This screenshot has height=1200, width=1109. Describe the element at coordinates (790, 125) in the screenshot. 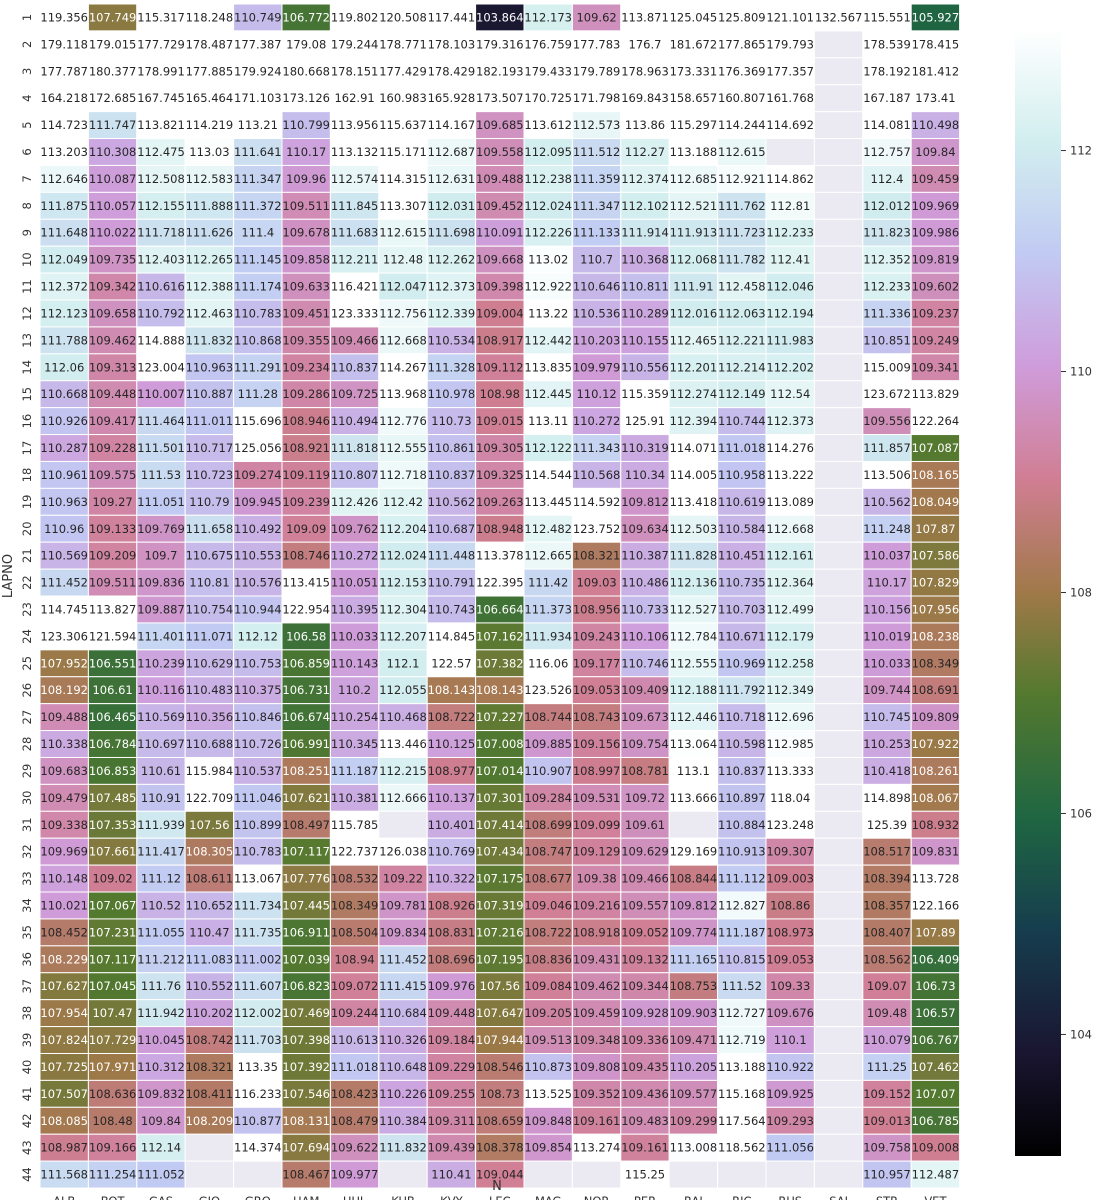

I see `cell-value-label: 114.692` at that location.